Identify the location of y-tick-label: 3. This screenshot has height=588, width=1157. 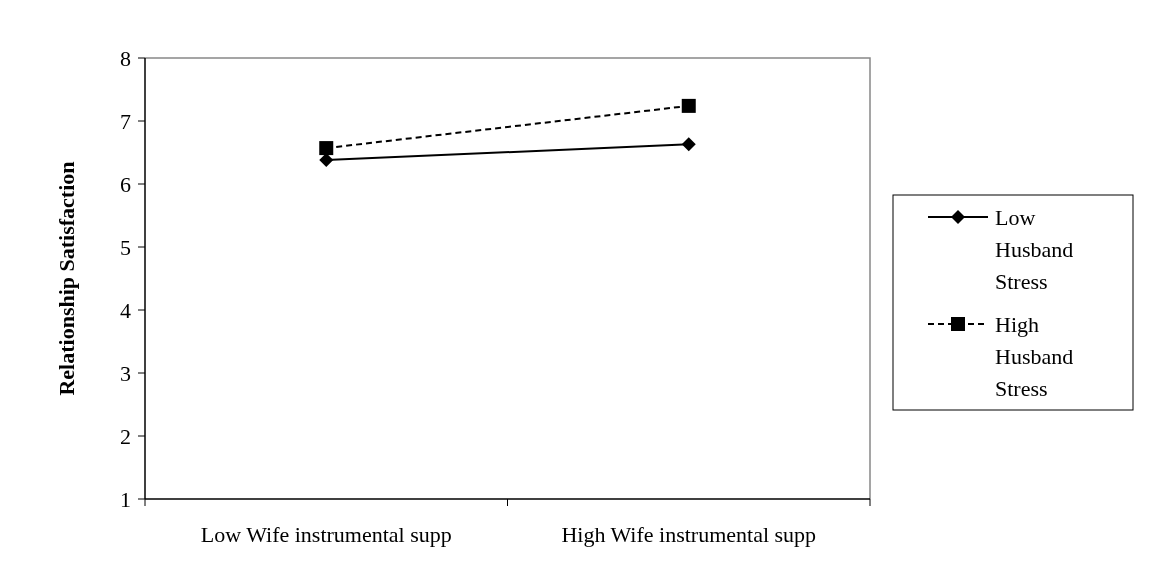
(125, 373).